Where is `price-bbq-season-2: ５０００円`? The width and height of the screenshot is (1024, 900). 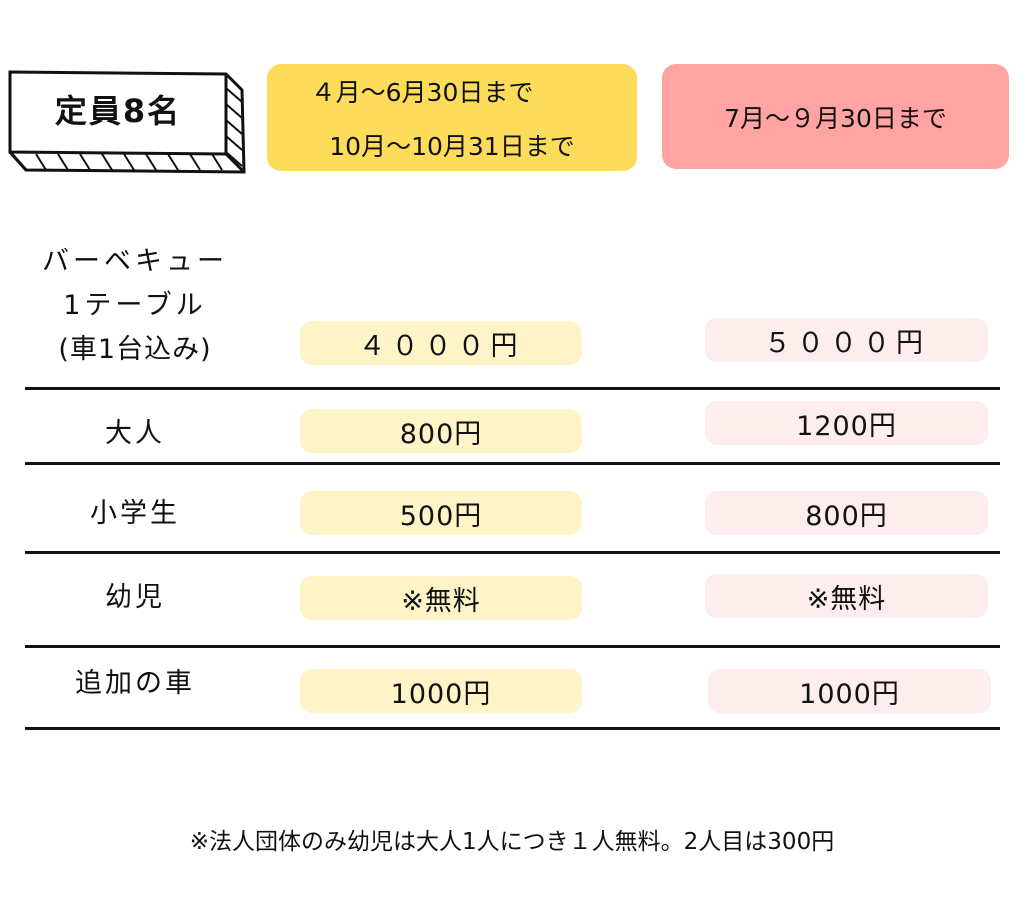 price-bbq-season-2: ５０００円 is located at coordinates (846, 340).